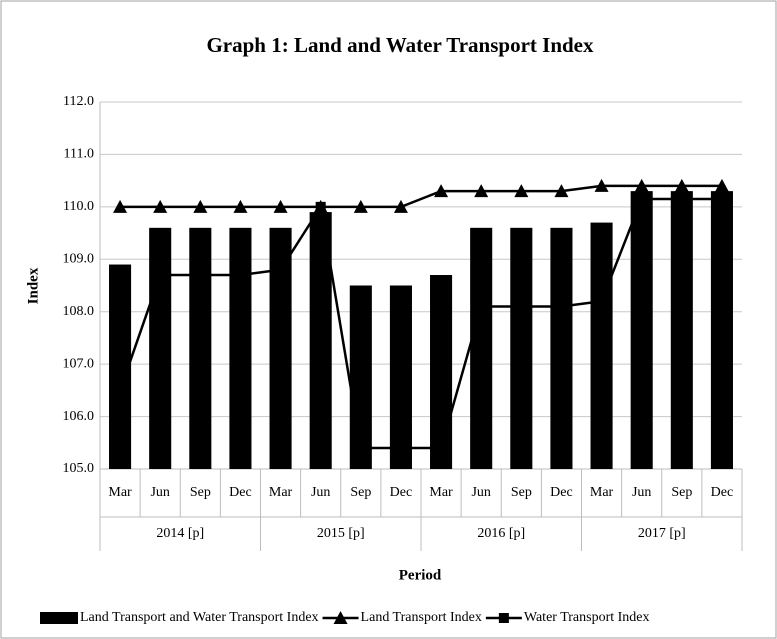 The image size is (777, 639). What do you see at coordinates (662, 533) in the screenshot?
I see `group-label: 2017 [p]` at bounding box center [662, 533].